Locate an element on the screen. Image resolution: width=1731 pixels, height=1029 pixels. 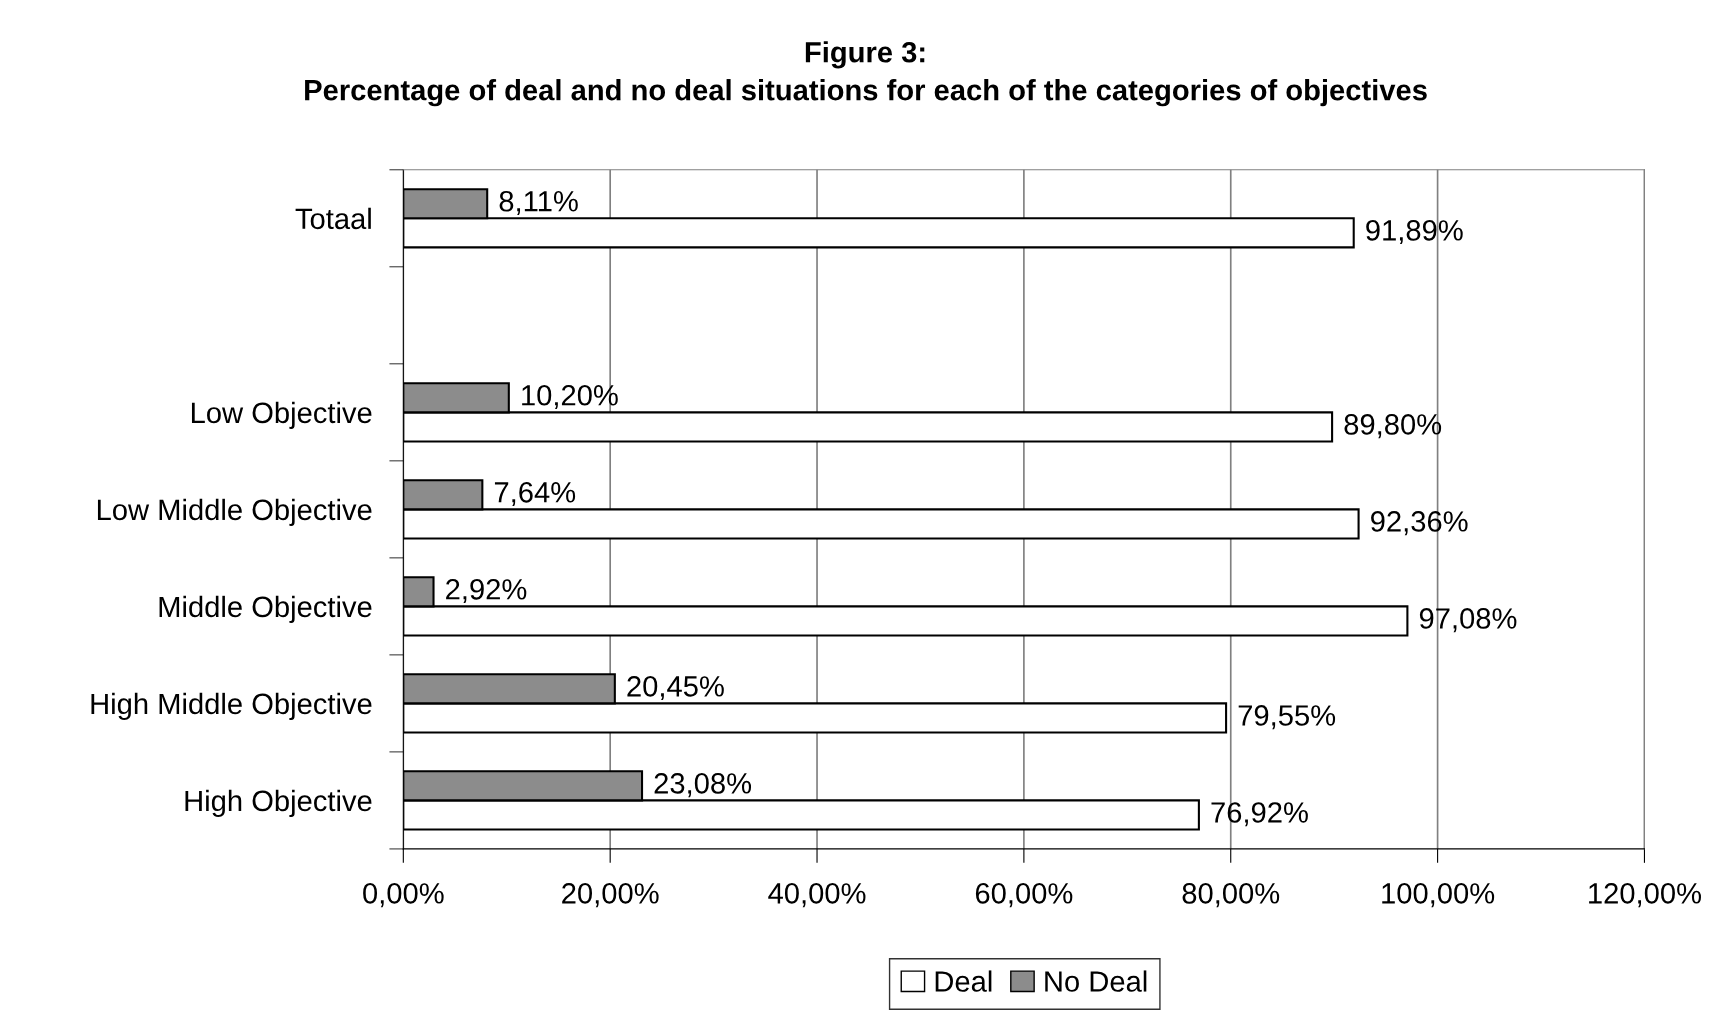
data-label: 20,45% is located at coordinates (675, 688).